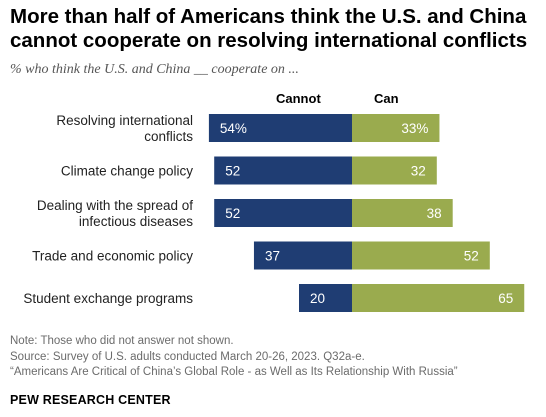  Describe the element at coordinates (317, 298) in the screenshot. I see `data-label-cannot: 20` at that location.